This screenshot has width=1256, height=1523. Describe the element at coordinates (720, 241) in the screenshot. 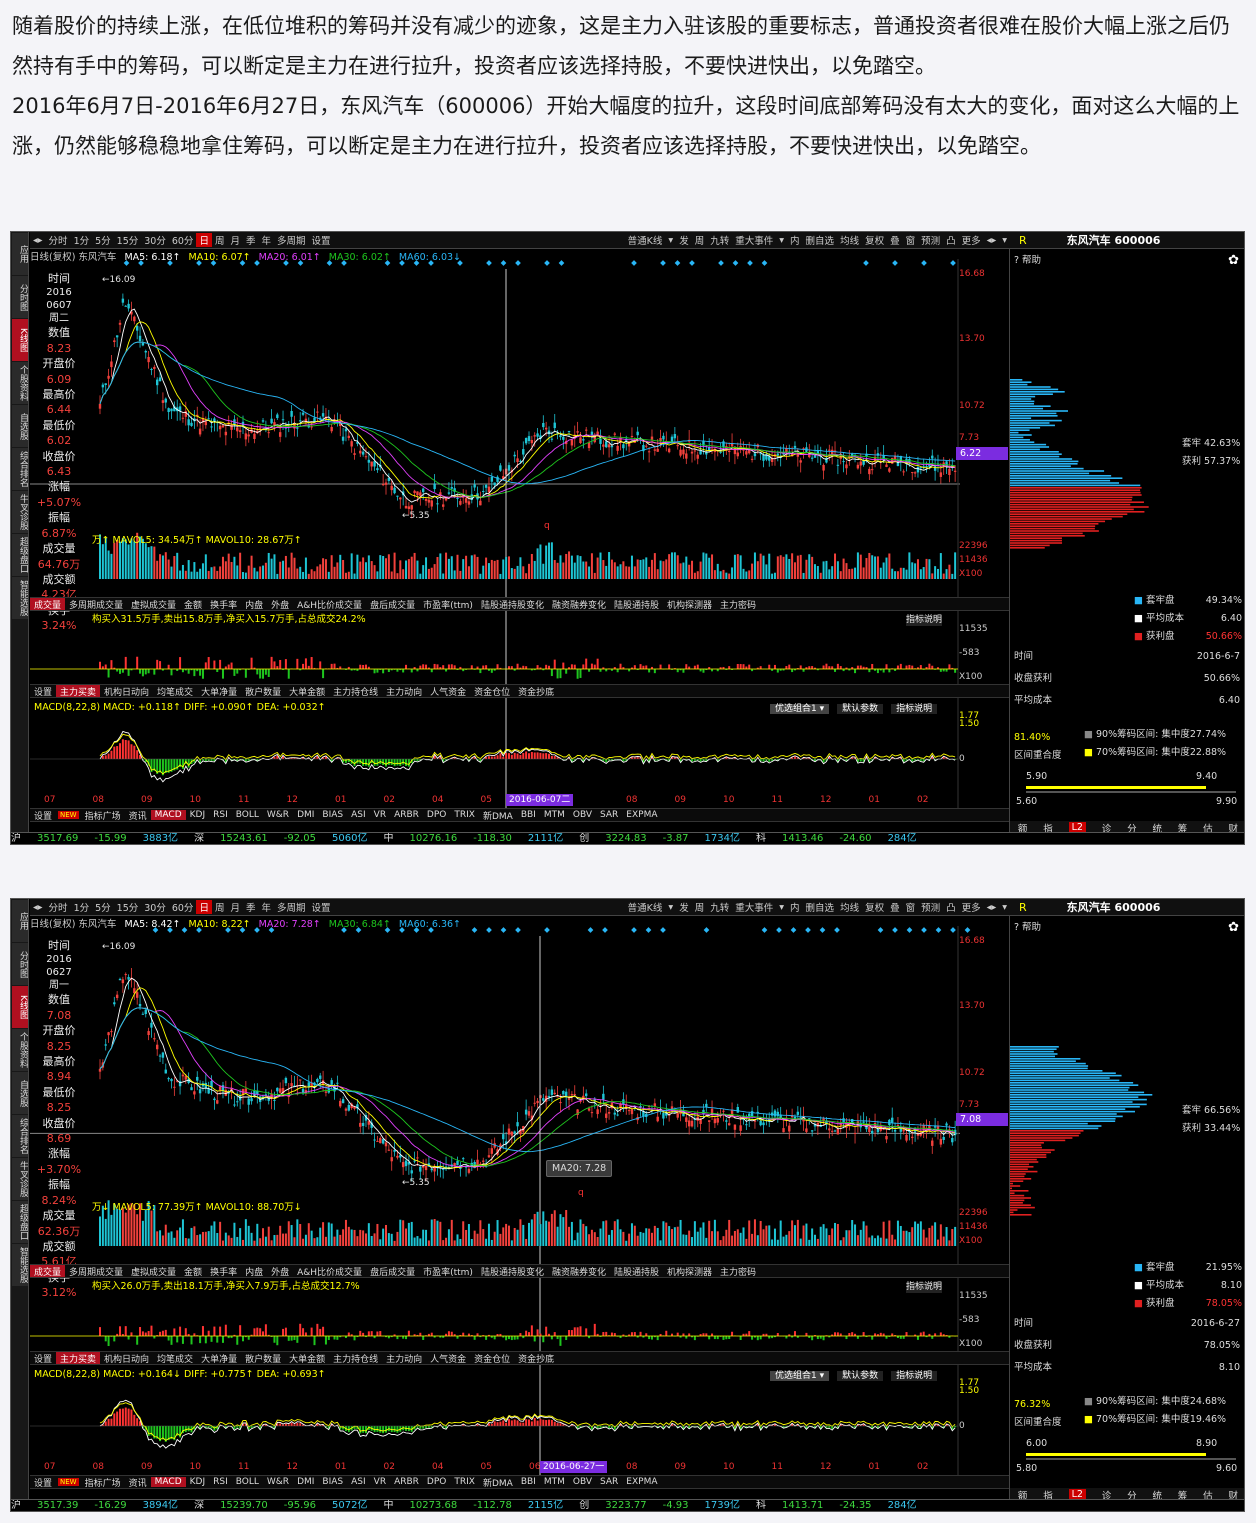

I see `toolbar-item-4: 九转` at that location.